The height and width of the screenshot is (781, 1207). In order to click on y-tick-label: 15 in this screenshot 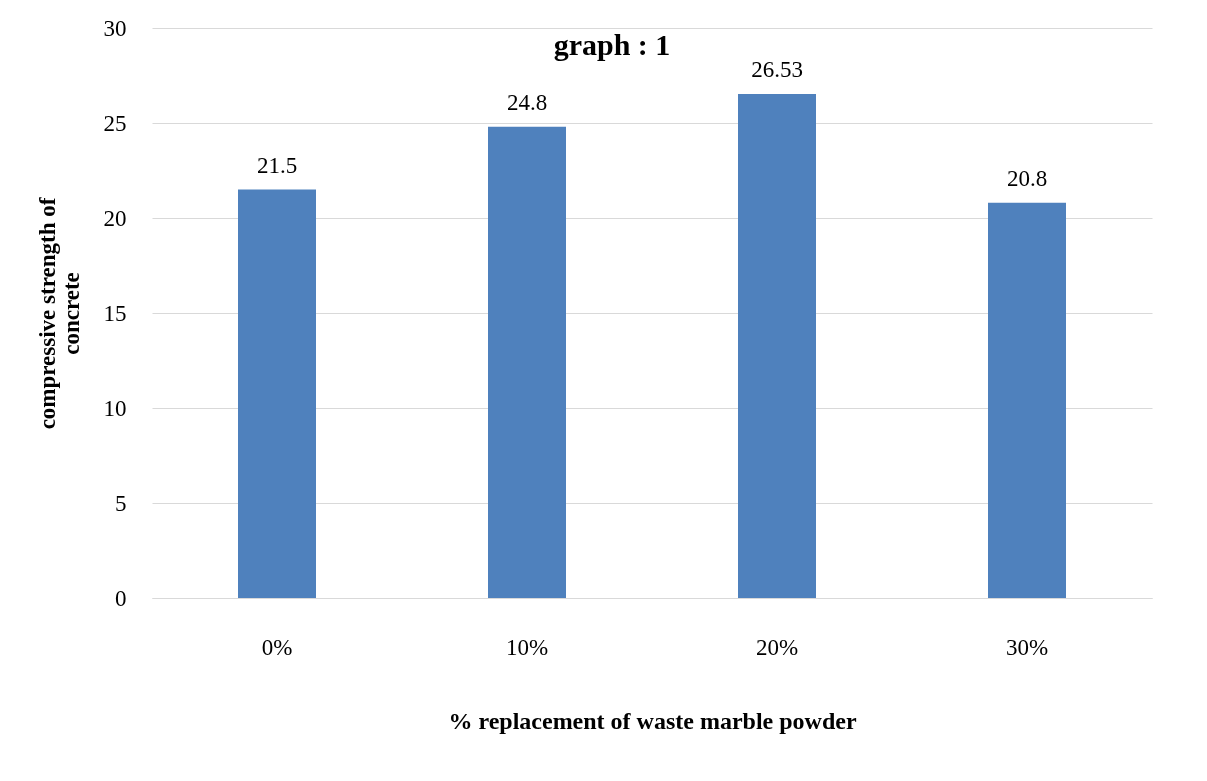, I will do `click(115, 313)`.